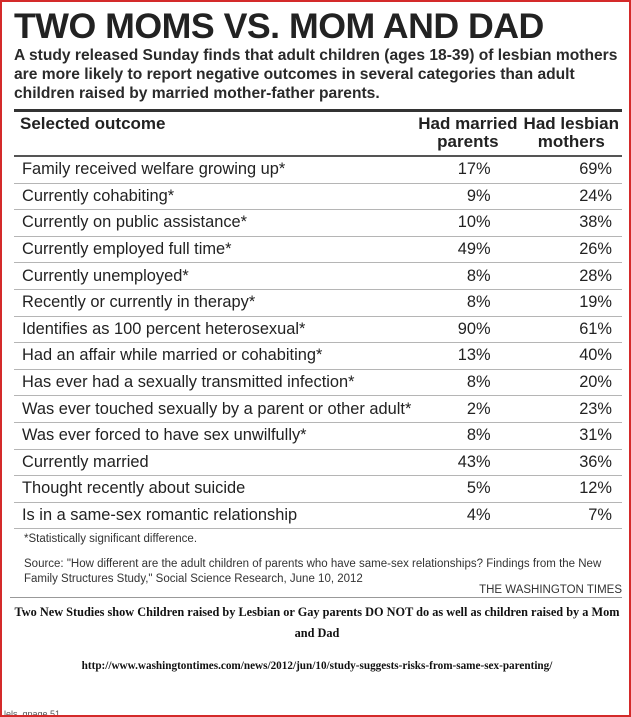 This screenshot has width=631, height=717. I want to click on row-lesbian-value: 40%, so click(571, 356).